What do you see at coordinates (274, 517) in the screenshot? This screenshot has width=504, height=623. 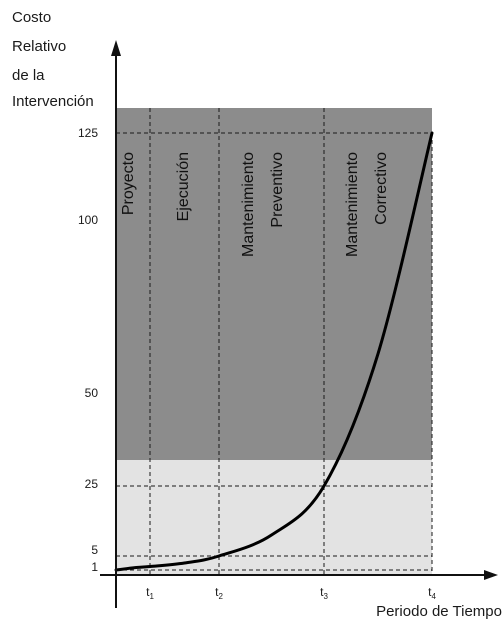 I see `light-band` at bounding box center [274, 517].